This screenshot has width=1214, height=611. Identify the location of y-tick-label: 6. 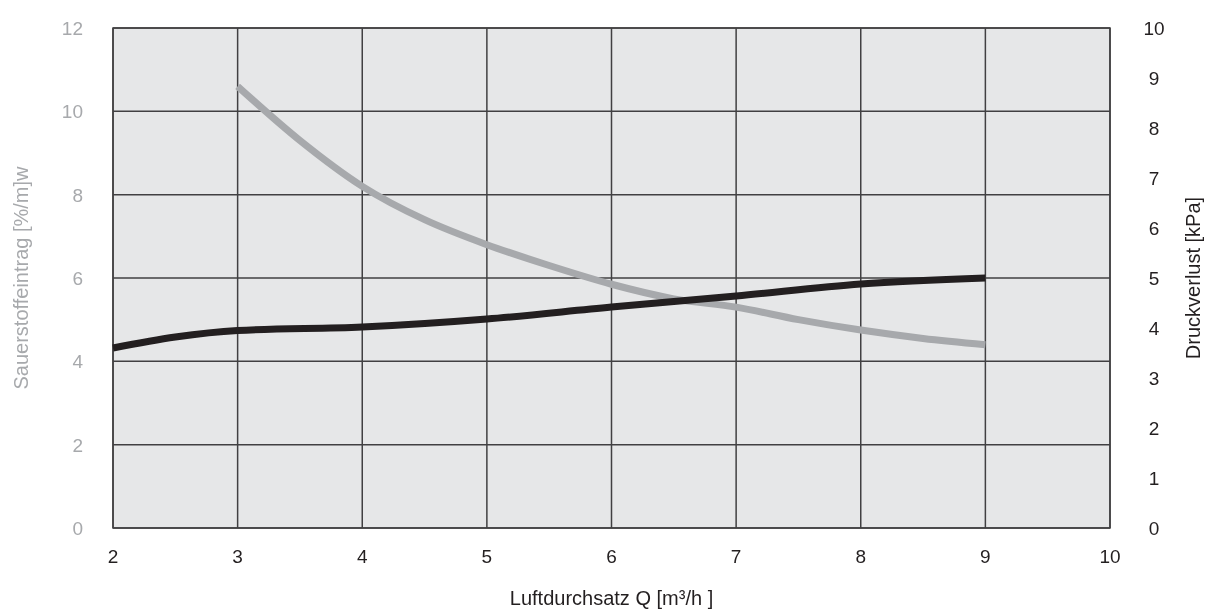
(77, 278).